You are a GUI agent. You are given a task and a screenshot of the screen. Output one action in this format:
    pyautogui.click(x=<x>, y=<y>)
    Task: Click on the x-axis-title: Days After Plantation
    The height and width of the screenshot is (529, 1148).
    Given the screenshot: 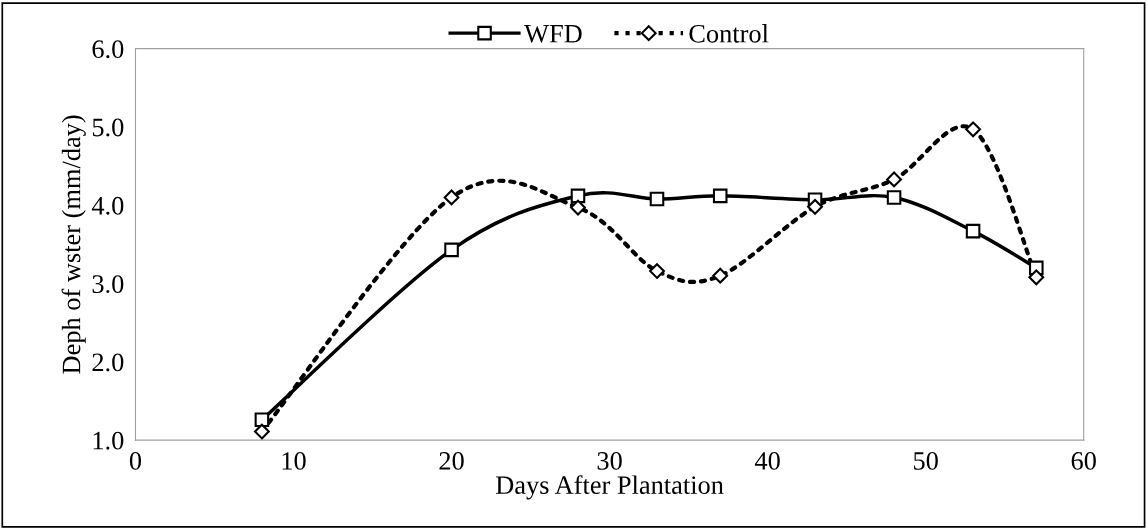 What is the action you would take?
    pyautogui.click(x=610, y=487)
    